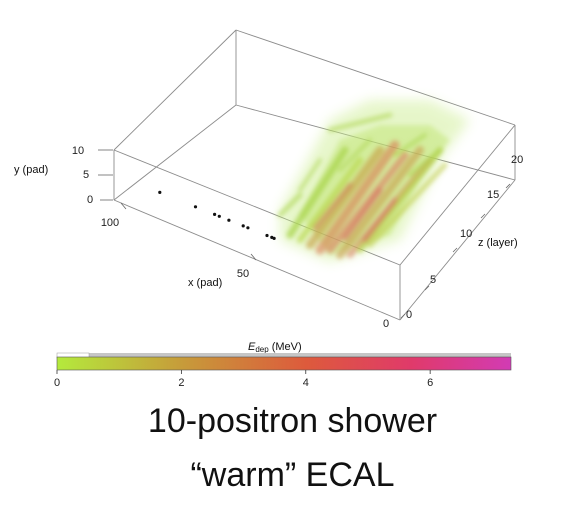 The image size is (585, 525). I want to click on y-axis: 10 5 0 y (pad), so click(63, 175).